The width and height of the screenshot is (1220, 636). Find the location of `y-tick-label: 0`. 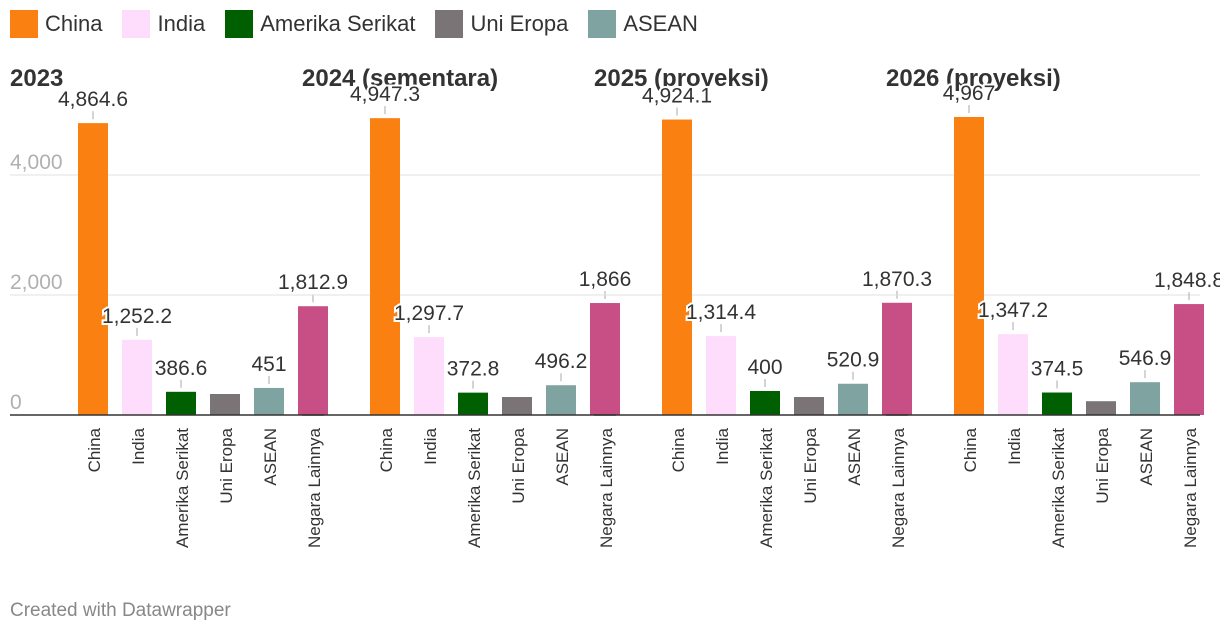

y-tick-label: 0 is located at coordinates (16, 402).